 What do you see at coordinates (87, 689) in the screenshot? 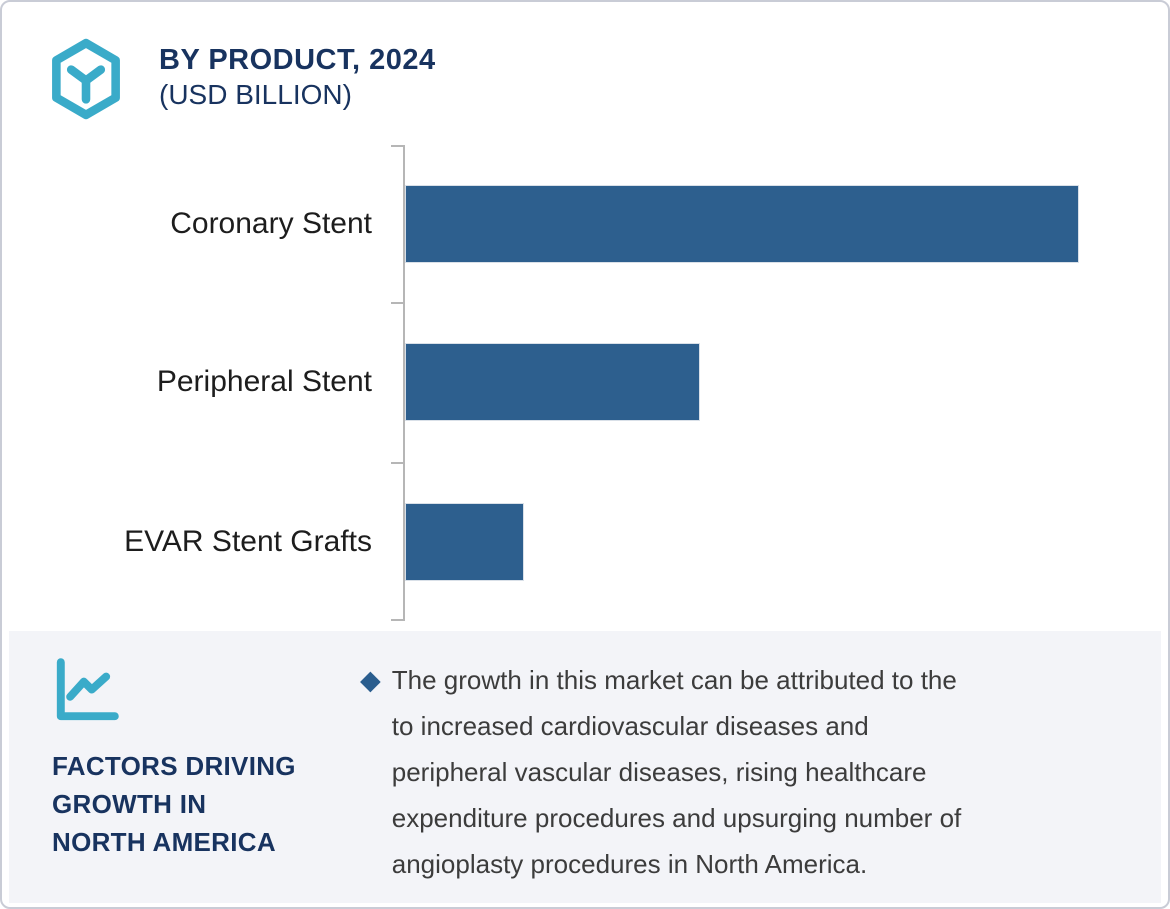
I see `line-chart-icon` at bounding box center [87, 689].